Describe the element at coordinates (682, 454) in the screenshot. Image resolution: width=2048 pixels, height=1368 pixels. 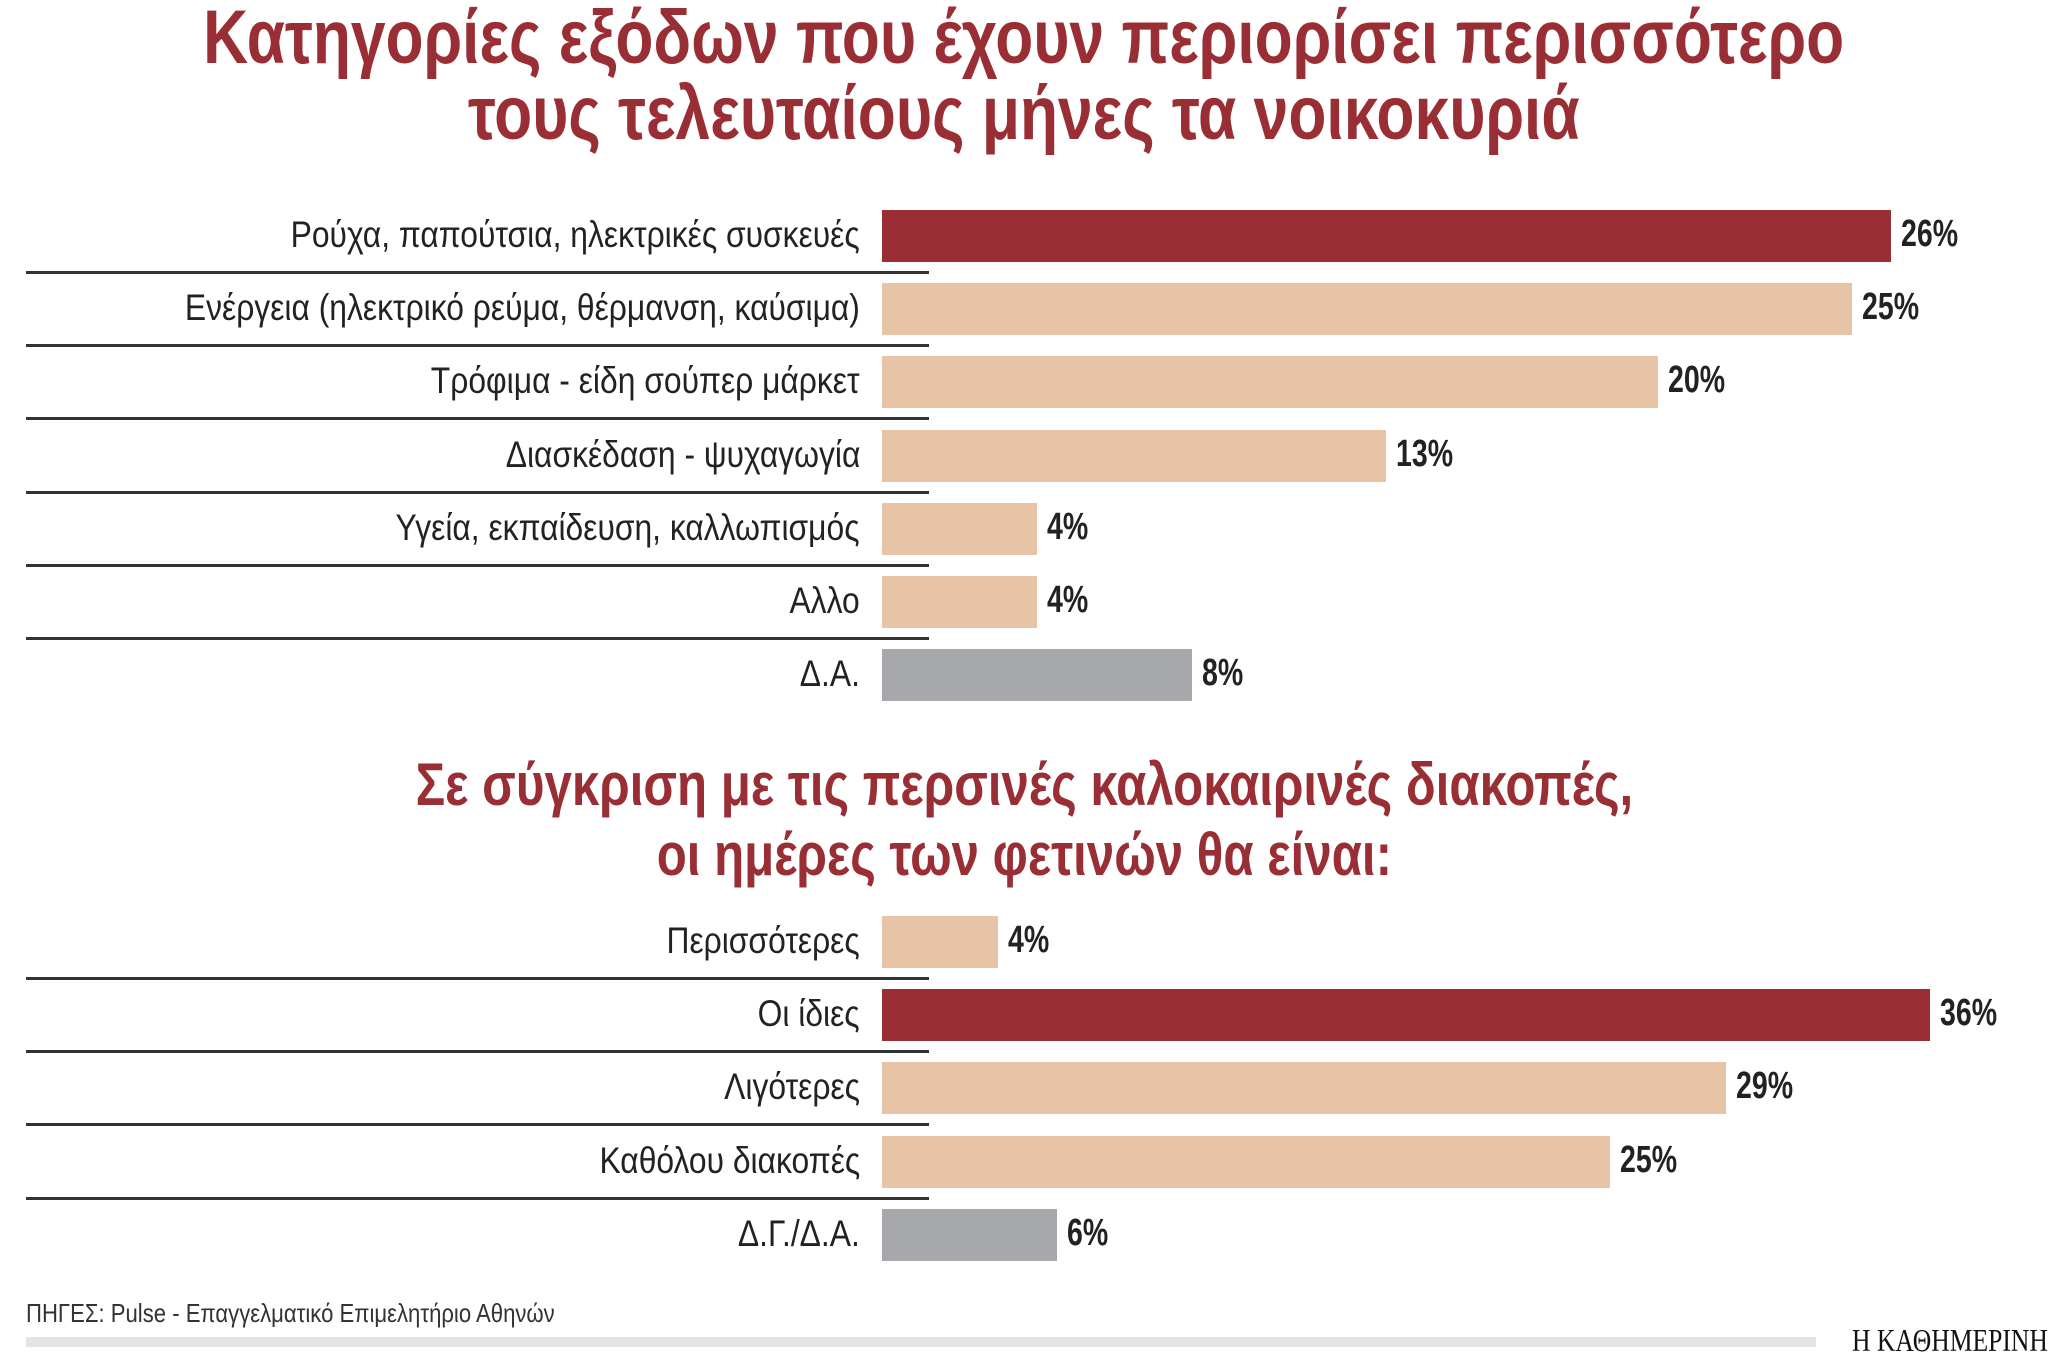
I see `category-label: Διασκέδαση - ψυχαγωγία` at that location.